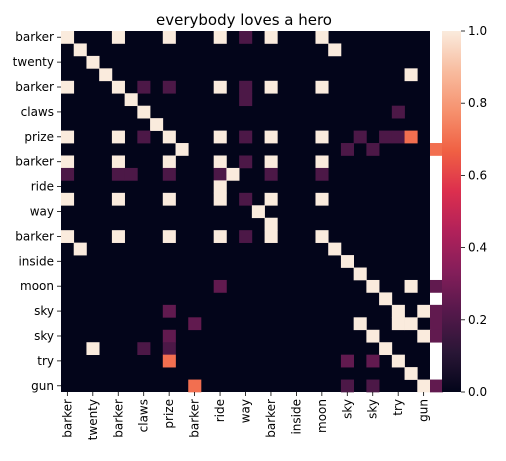 The image size is (506, 461). What do you see at coordinates (322, 416) in the screenshot?
I see `x-tick-label: moon` at bounding box center [322, 416].